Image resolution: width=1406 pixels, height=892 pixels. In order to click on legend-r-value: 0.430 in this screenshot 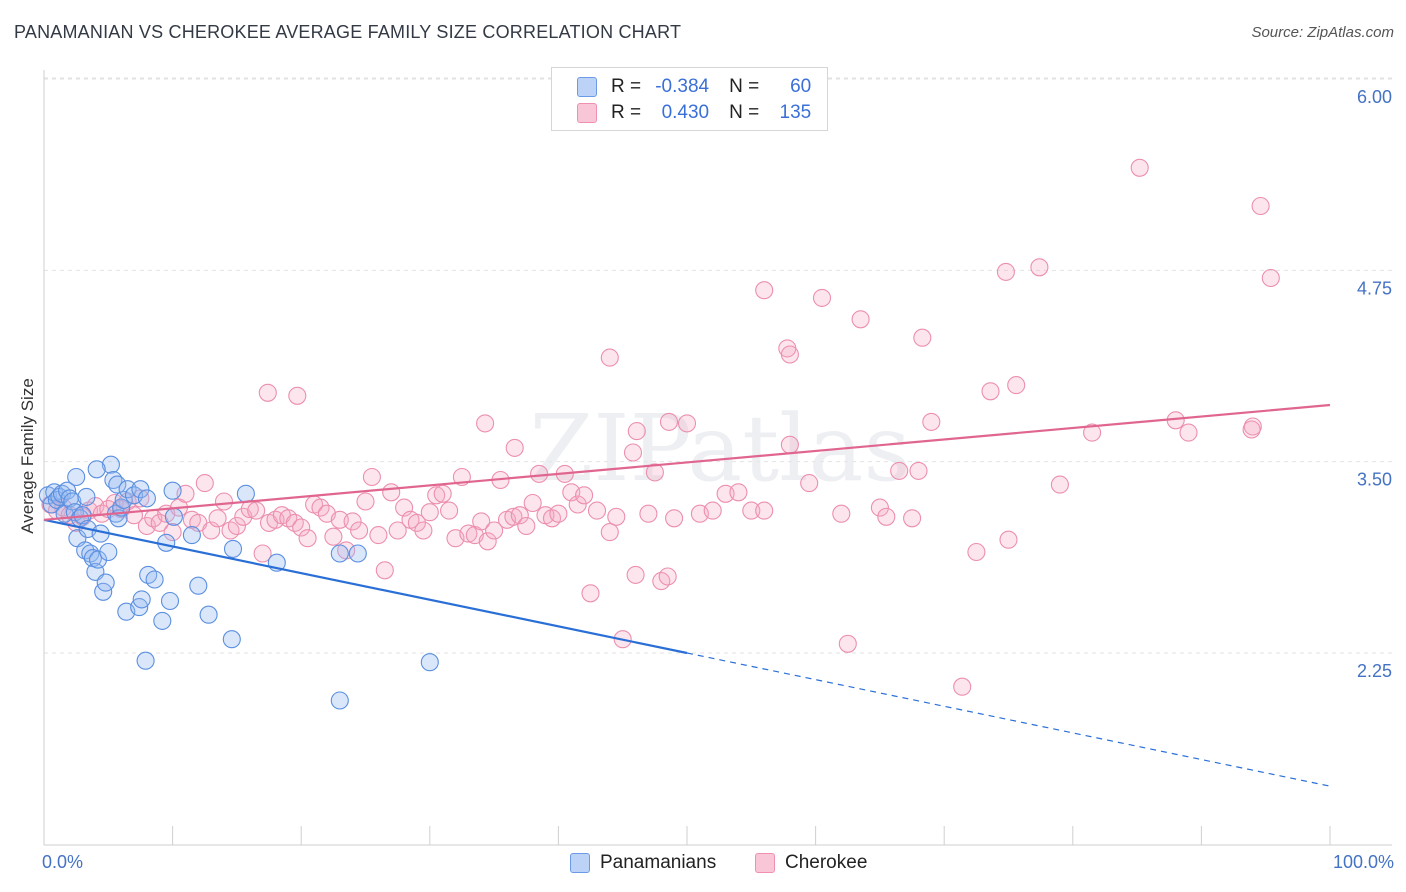, I will do `click(685, 112)`.